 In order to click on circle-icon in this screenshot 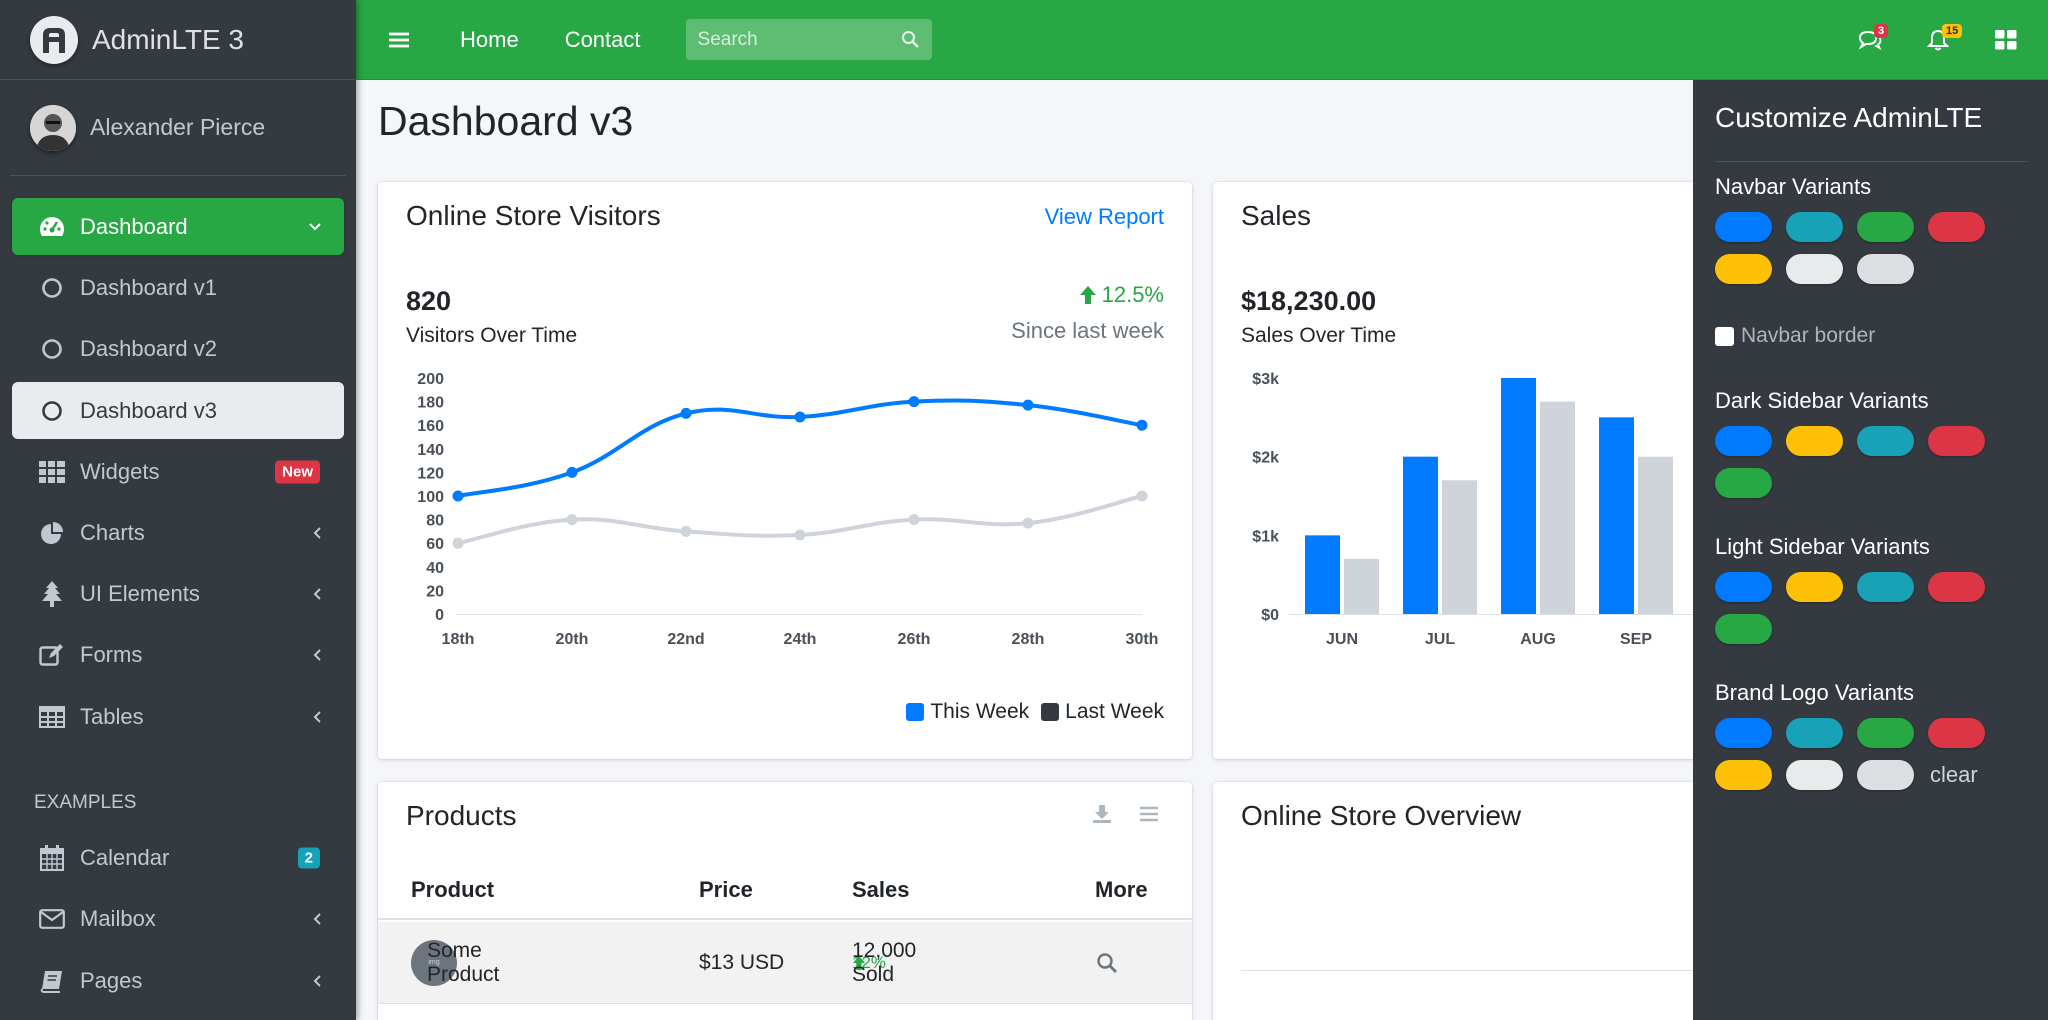, I will do `click(52, 288)`.